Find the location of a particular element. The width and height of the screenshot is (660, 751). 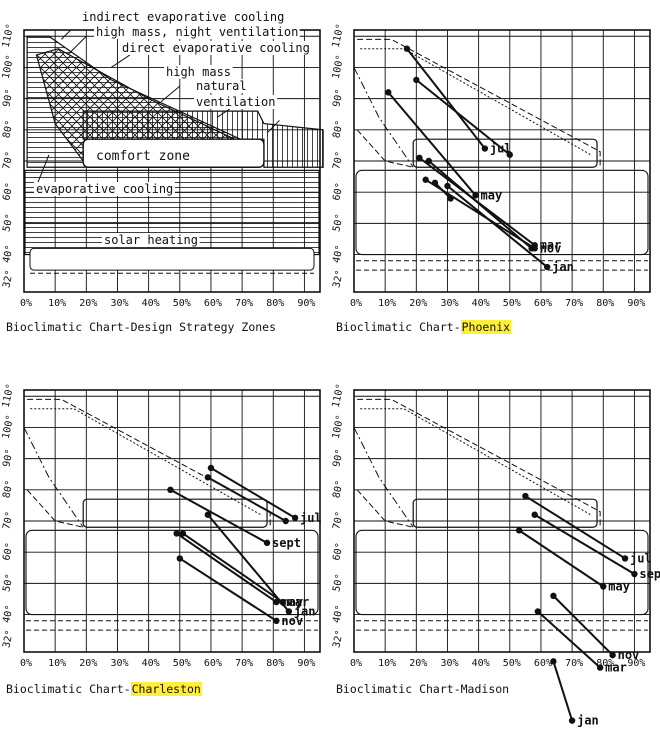

x-tick-label: 90% is located at coordinates (636, 303).